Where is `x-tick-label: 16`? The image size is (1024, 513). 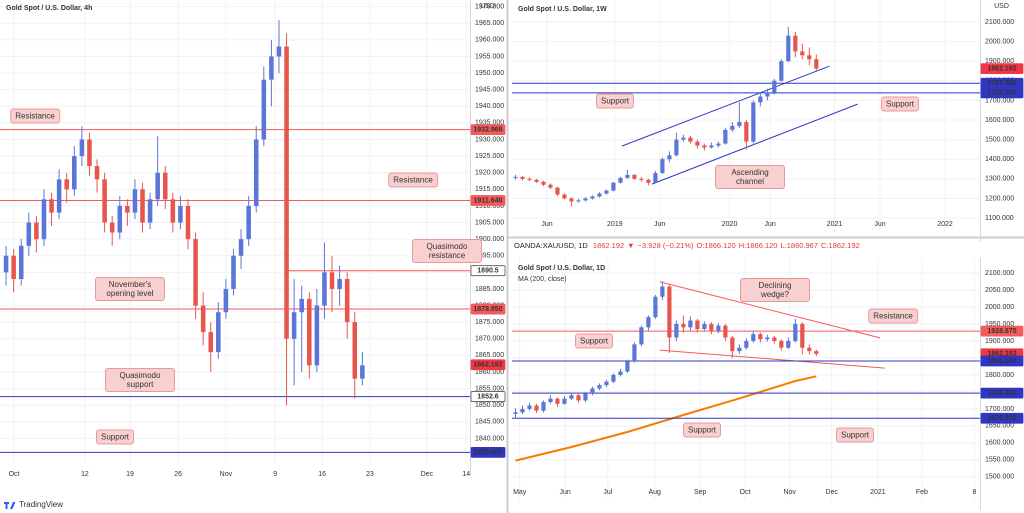
x-tick-label: 16 is located at coordinates (322, 474).